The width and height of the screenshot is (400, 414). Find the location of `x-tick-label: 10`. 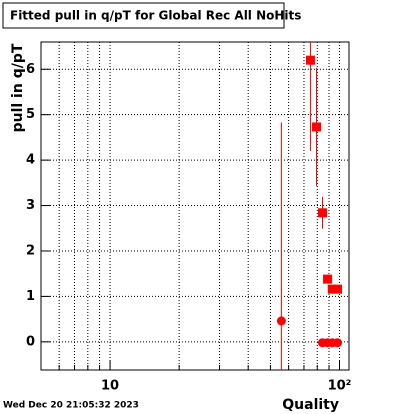

x-tick-label: 10 is located at coordinates (110, 386).